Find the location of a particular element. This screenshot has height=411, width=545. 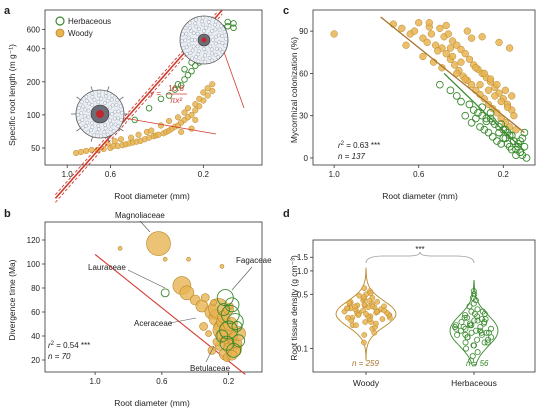

cross-section-thin-root-icon is located at coordinates (212, 62).